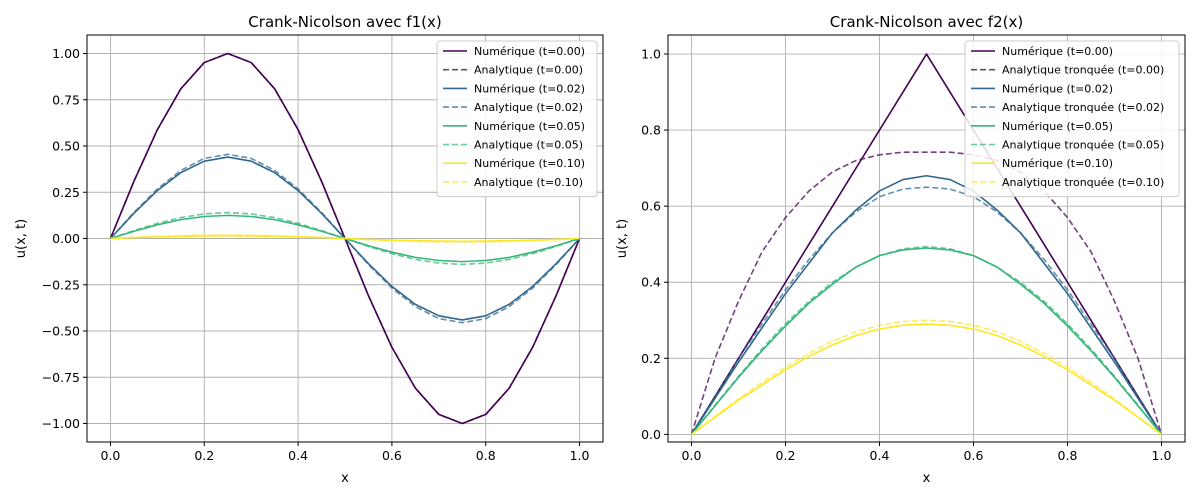 This screenshot has height=500, width=1200. What do you see at coordinates (651, 282) in the screenshot?
I see `y-tick-label: 0.4` at bounding box center [651, 282].